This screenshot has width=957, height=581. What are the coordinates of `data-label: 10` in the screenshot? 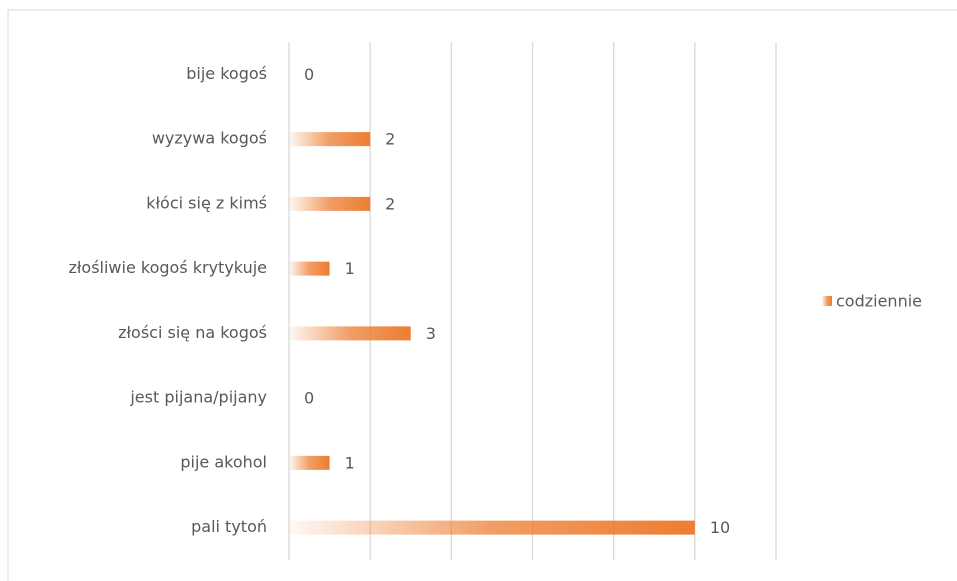 It's located at (720, 527).